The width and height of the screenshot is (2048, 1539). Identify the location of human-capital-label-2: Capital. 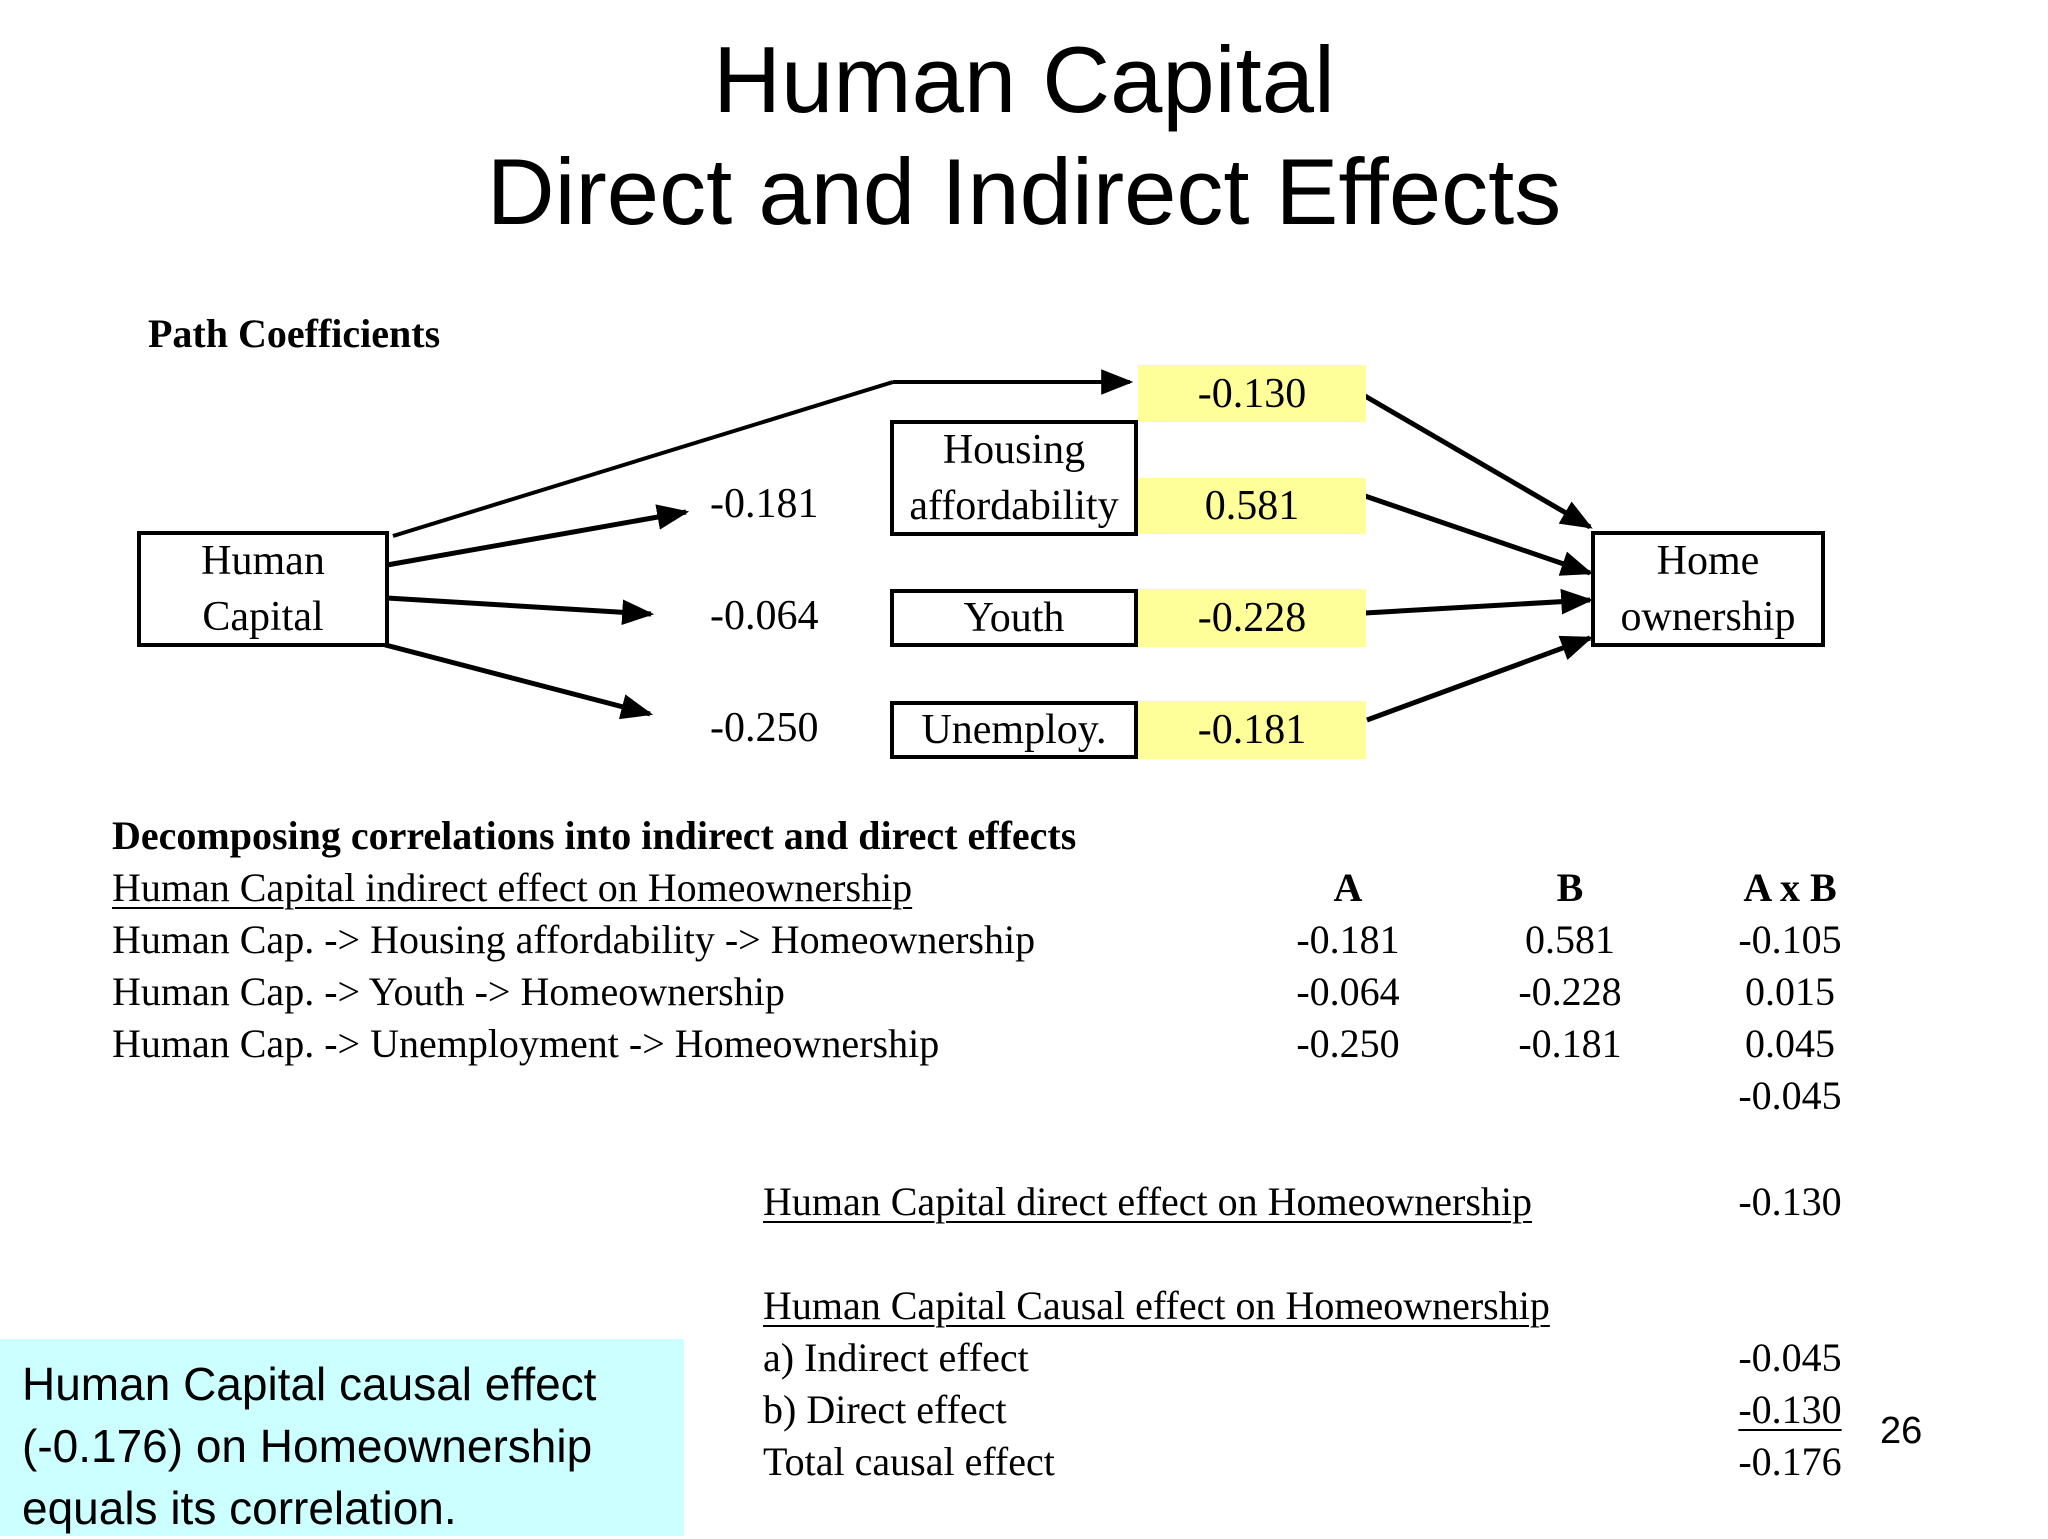
(263, 617).